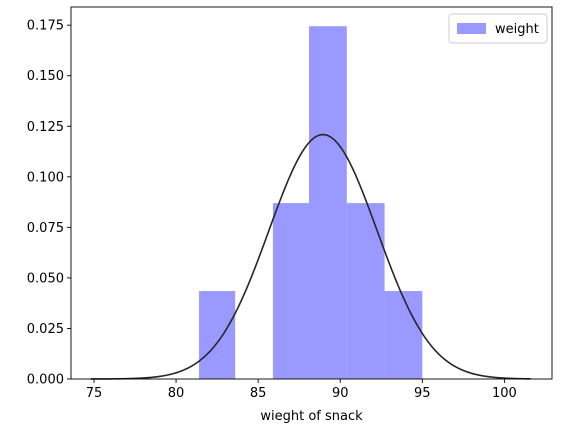 The image size is (565, 432). I want to click on x-tick-label: 80, so click(176, 393).